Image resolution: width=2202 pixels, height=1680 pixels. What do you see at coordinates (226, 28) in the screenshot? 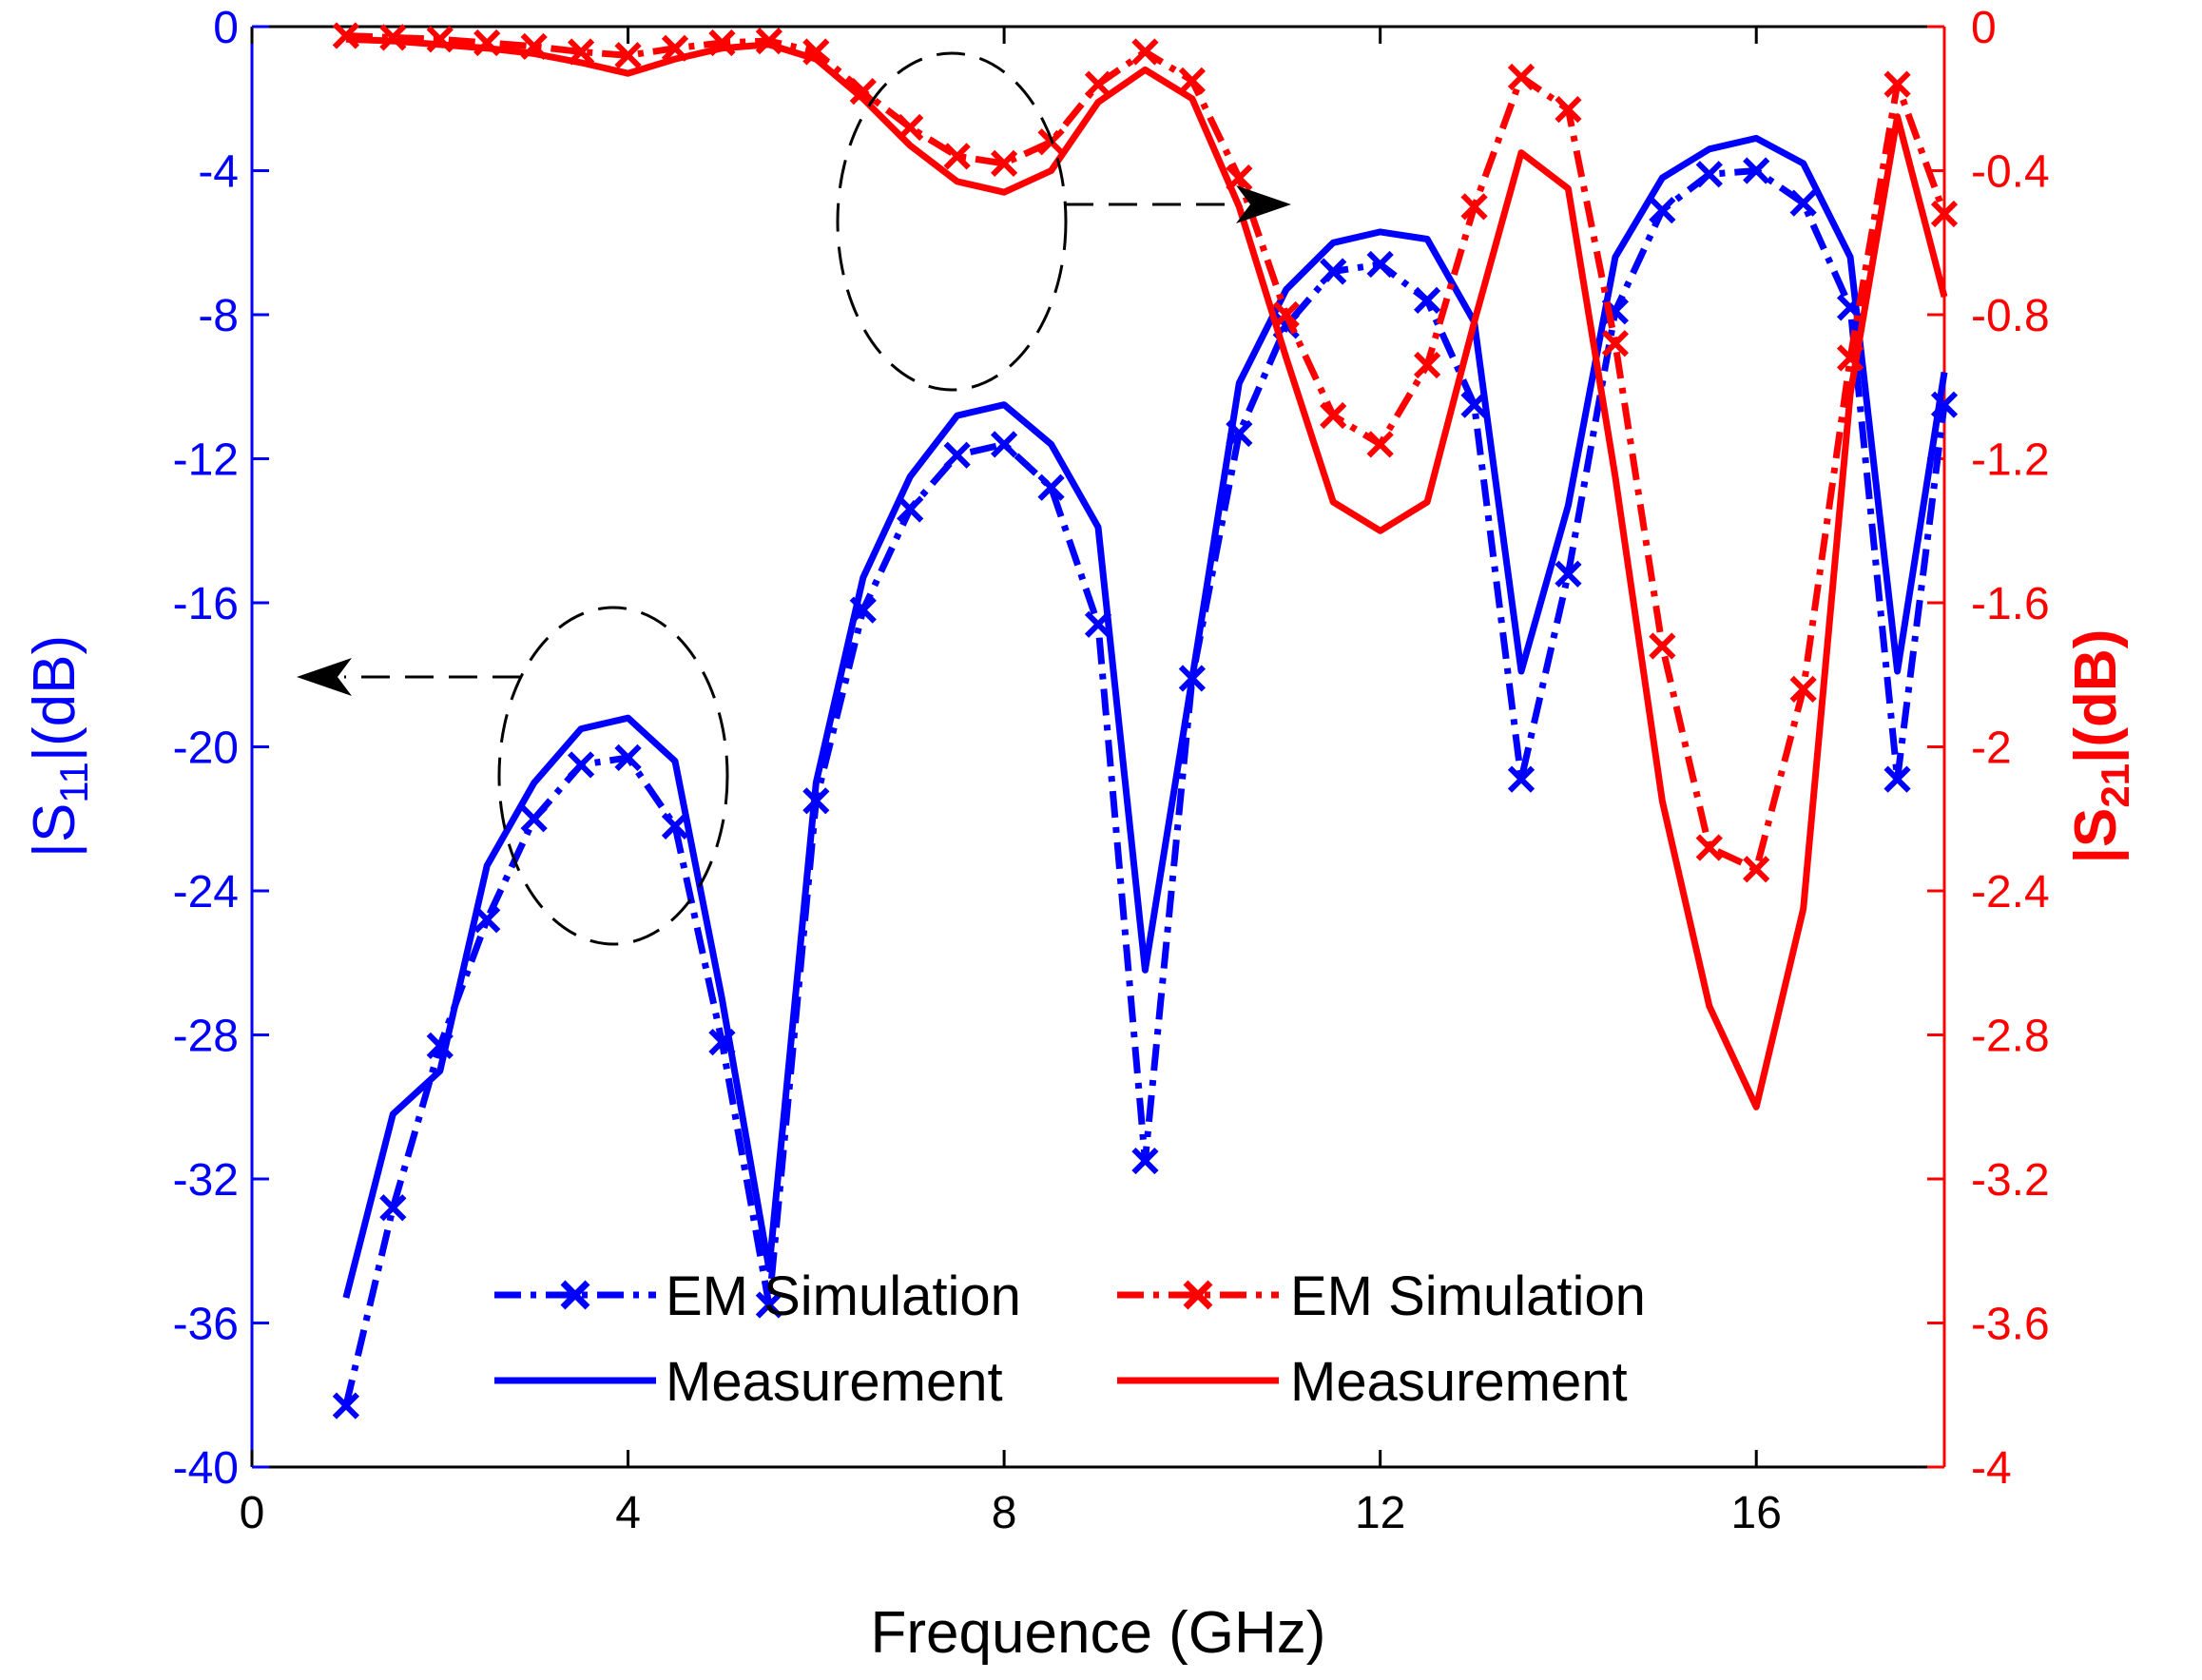
I see `y-left-tick-label: 0` at bounding box center [226, 28].